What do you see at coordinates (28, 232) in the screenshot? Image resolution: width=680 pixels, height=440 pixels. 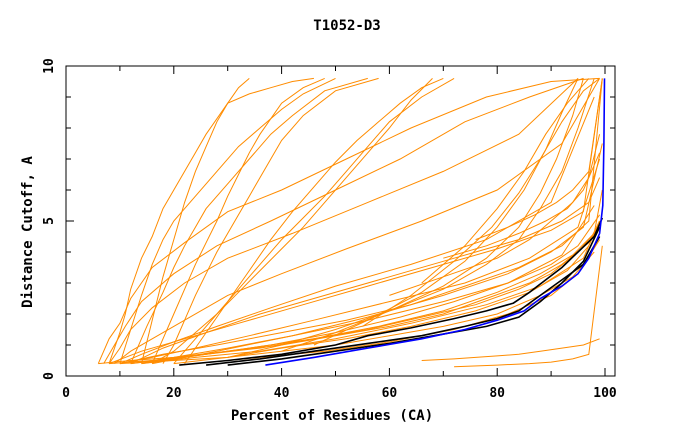 I see `y-axis-title: Distance Cutoff, A` at bounding box center [28, 232].